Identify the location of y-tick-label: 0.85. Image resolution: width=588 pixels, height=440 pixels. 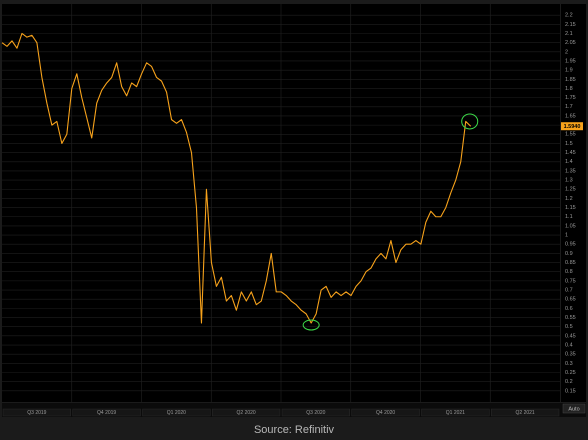
(570, 263).